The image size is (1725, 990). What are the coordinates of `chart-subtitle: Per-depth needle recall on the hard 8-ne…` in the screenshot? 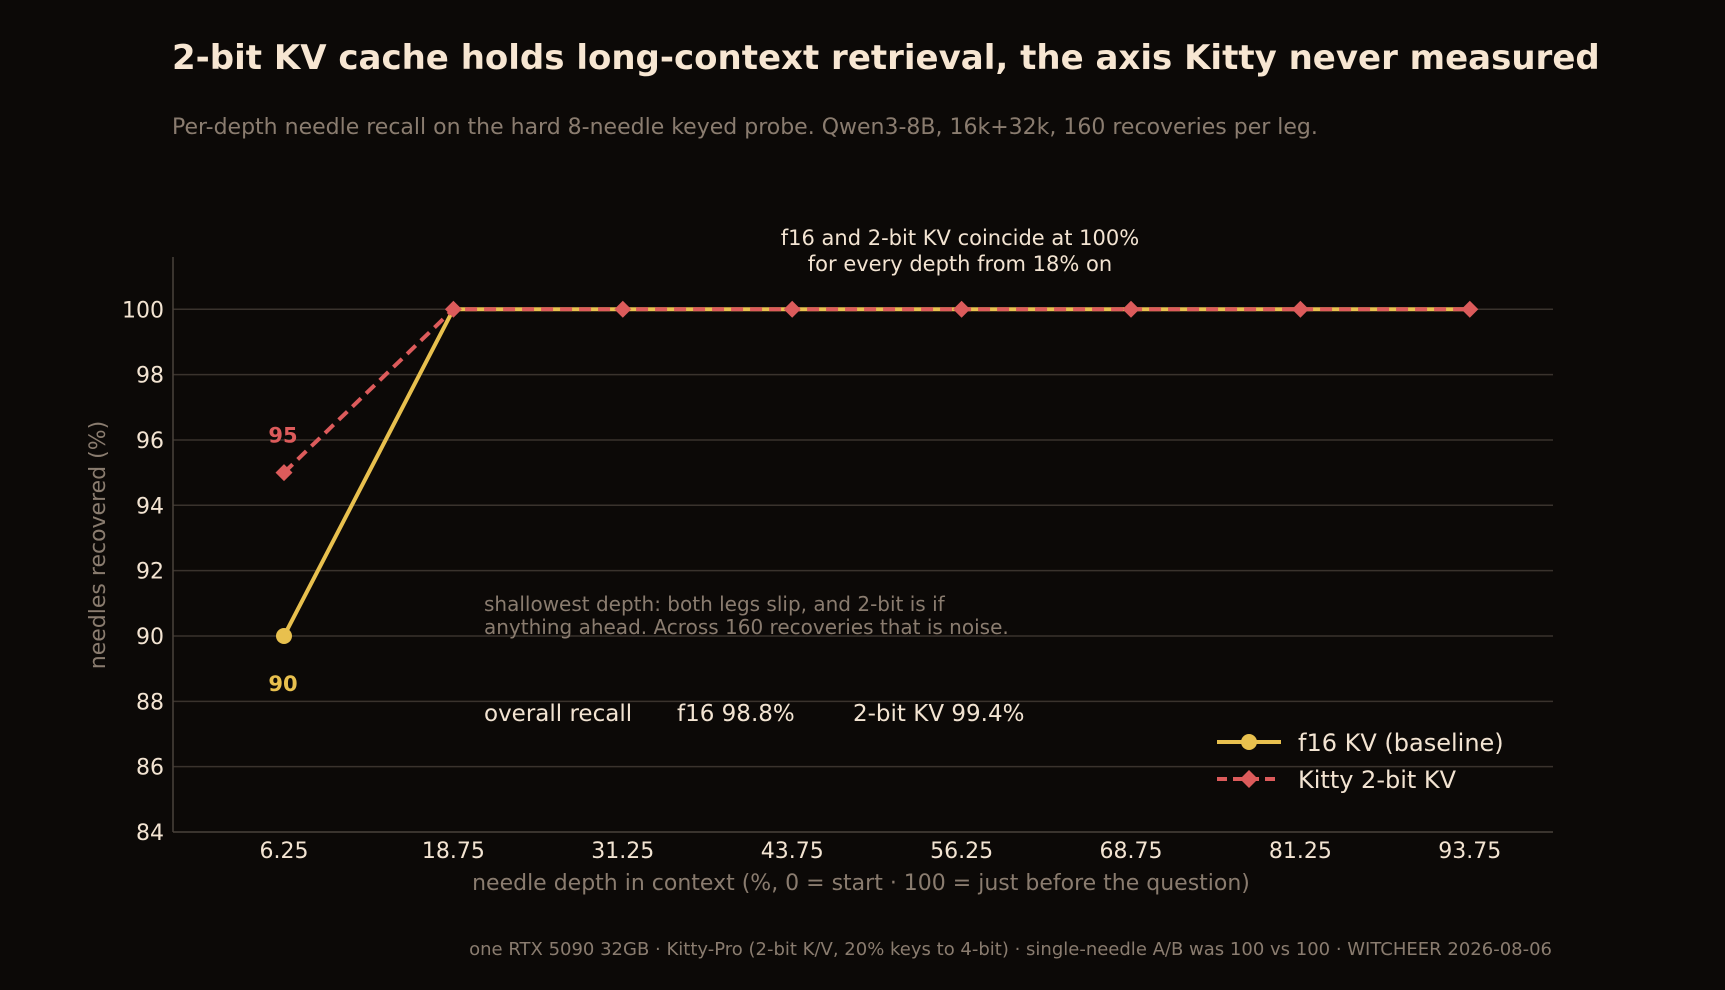 It's located at (745, 127).